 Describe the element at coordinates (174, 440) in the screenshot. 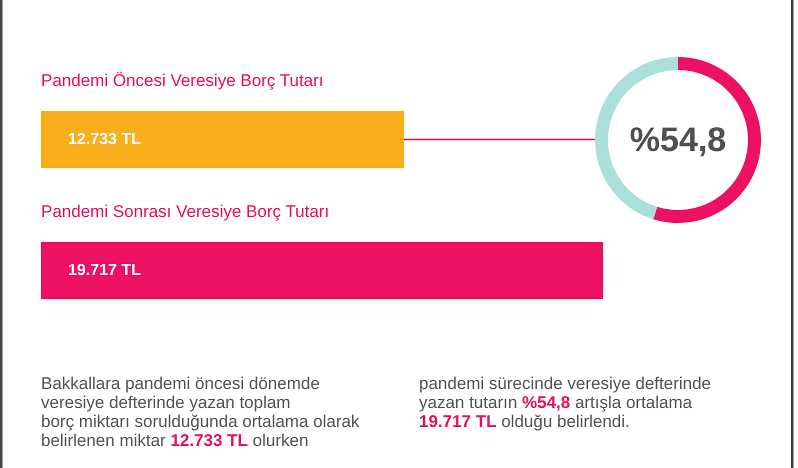

I see `text: belirlenen miktar 12.733 TL olurken` at that location.